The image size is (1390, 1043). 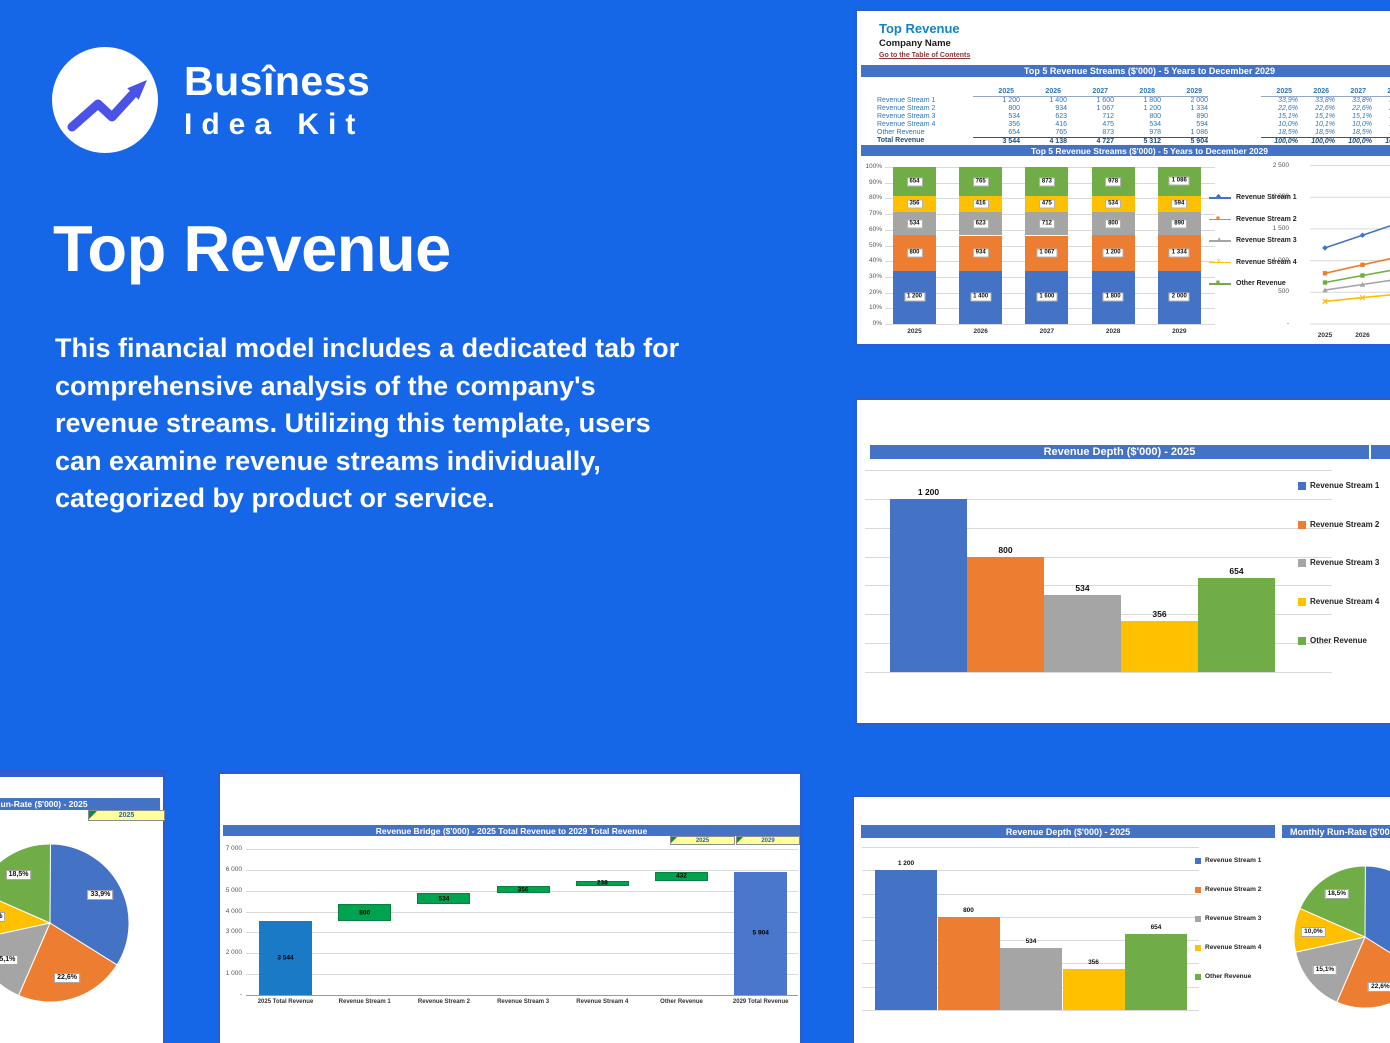 I want to click on row-value: 890, so click(x=1202, y=116).